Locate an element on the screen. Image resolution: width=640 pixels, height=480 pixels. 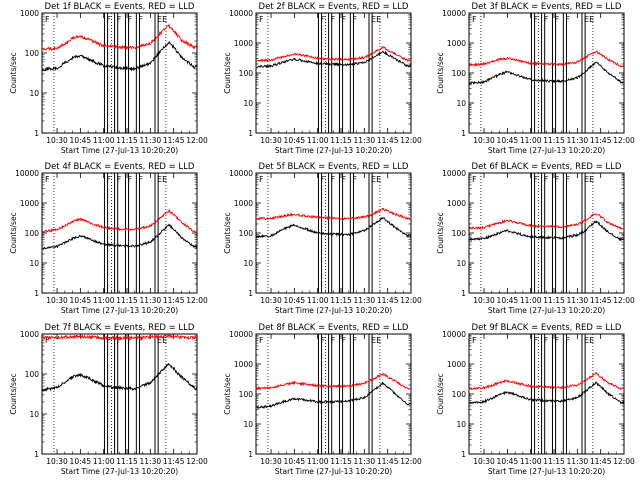
y-axis-label: Counts/sec is located at coordinates (13, 393).